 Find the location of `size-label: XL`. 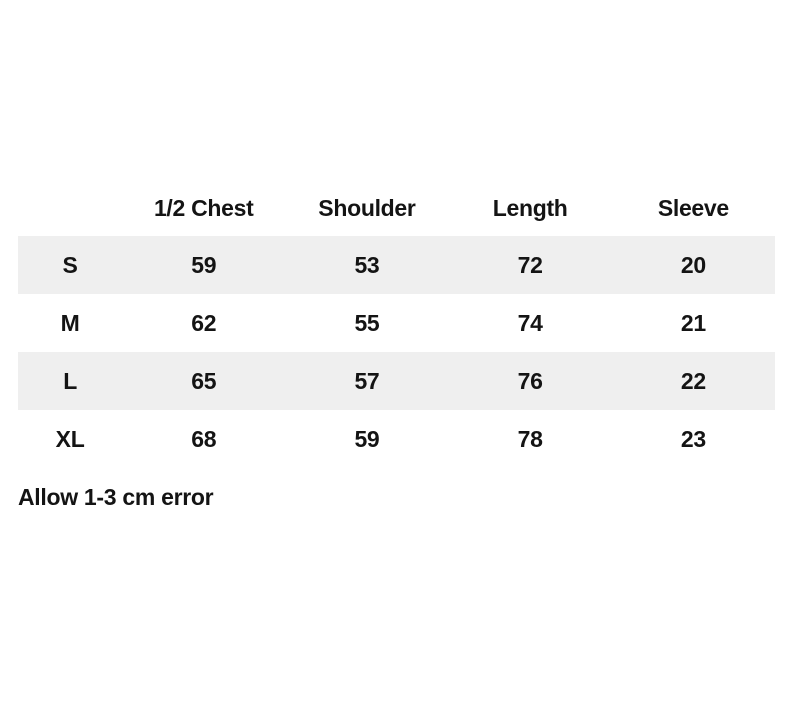

size-label: XL is located at coordinates (70, 438).